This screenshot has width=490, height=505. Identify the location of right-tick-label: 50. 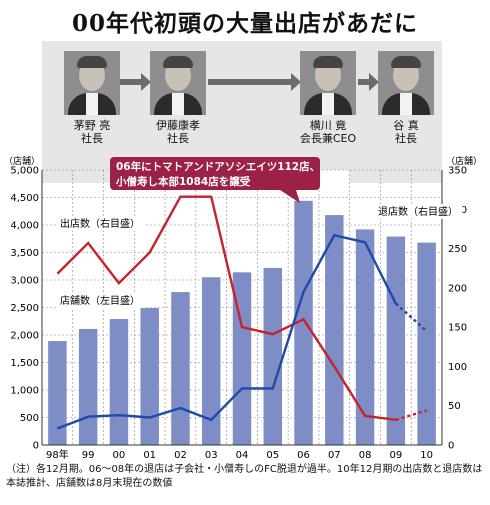
(454, 406).